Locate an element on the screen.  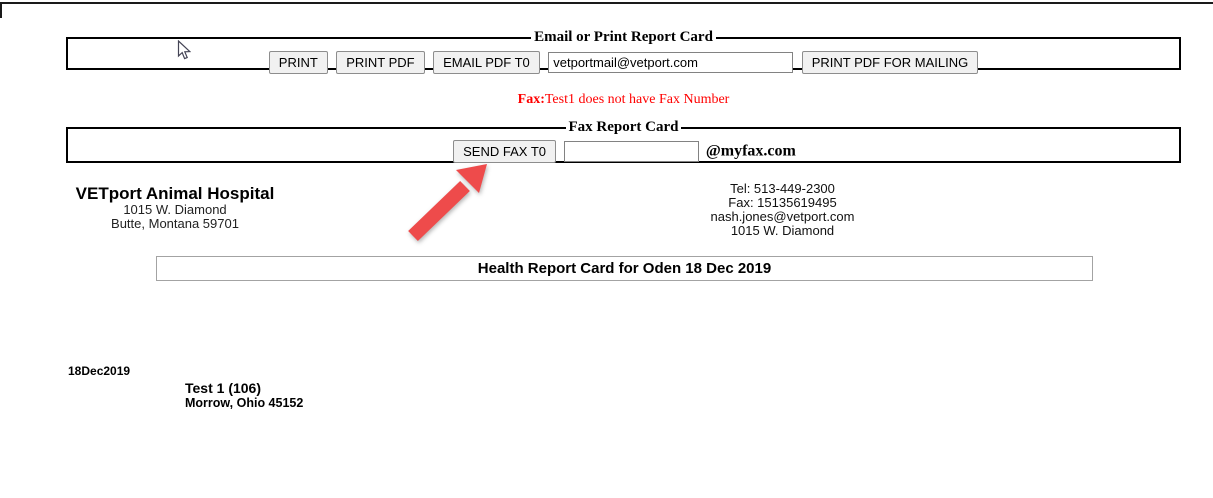
fax-warning-text: Test1 does not have Fax Number is located at coordinates (637, 99).